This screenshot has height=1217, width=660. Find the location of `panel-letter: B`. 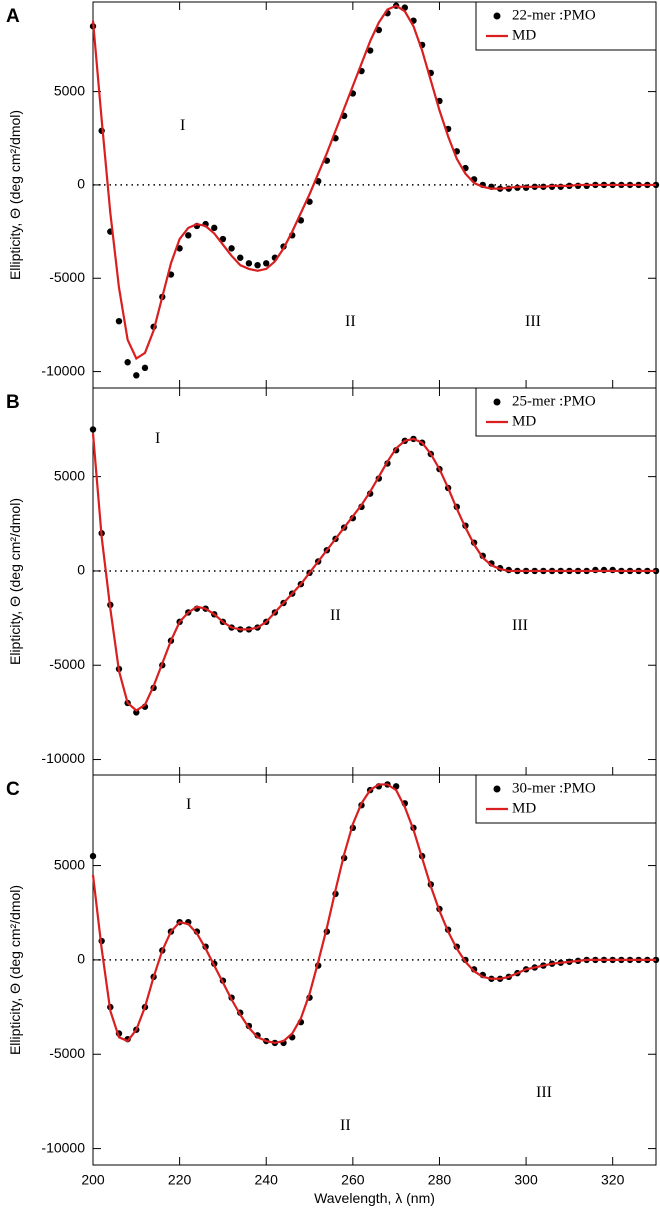

panel-letter: B is located at coordinates (13, 402).